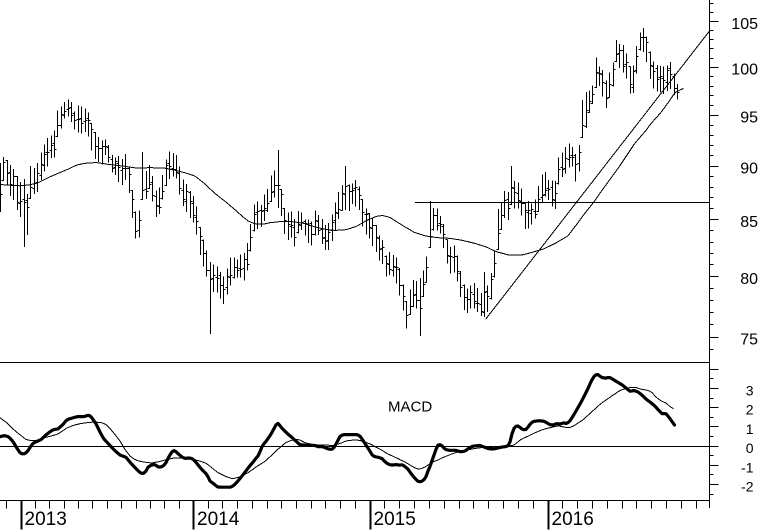  Describe the element at coordinates (749, 222) in the screenshot. I see `svg-text: 85` at that location.